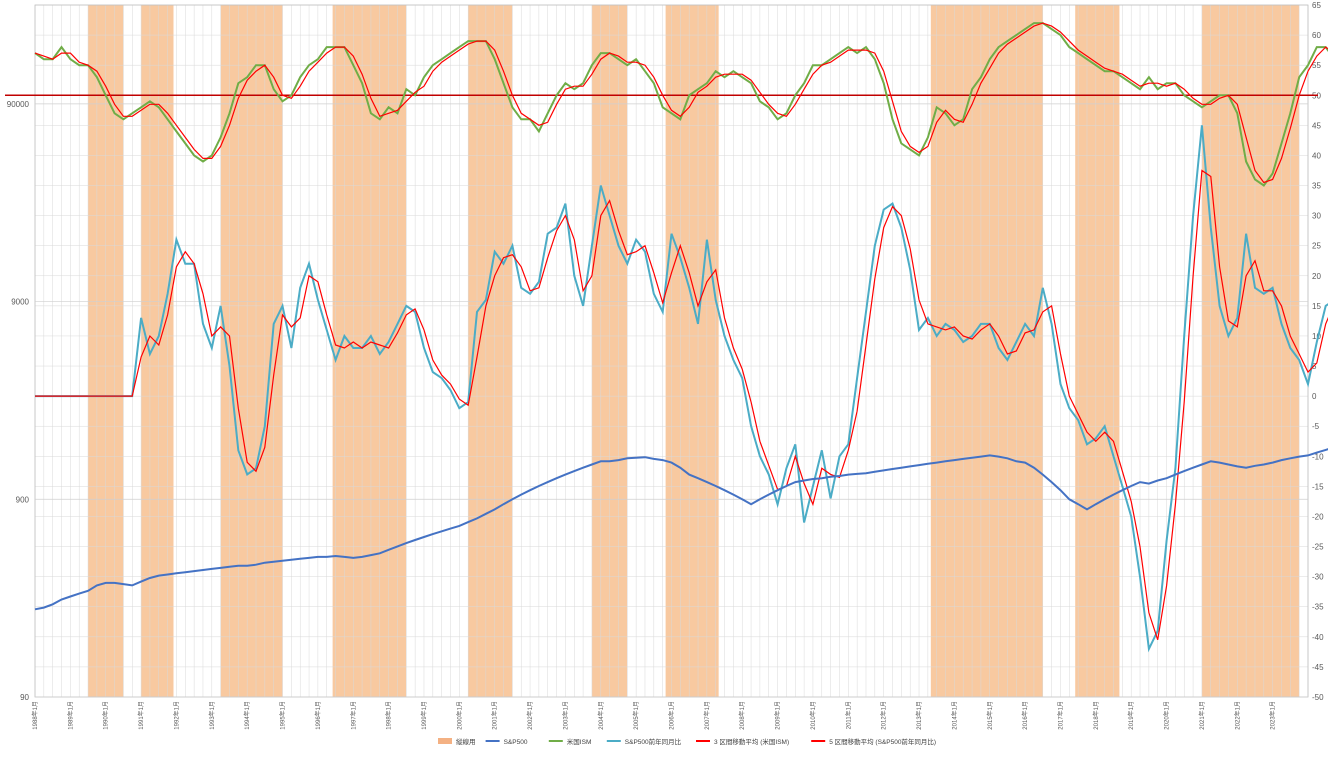 The width and height of the screenshot is (1328, 759). I want to click on x-tick-label: 2022年1月, so click(1237, 715).